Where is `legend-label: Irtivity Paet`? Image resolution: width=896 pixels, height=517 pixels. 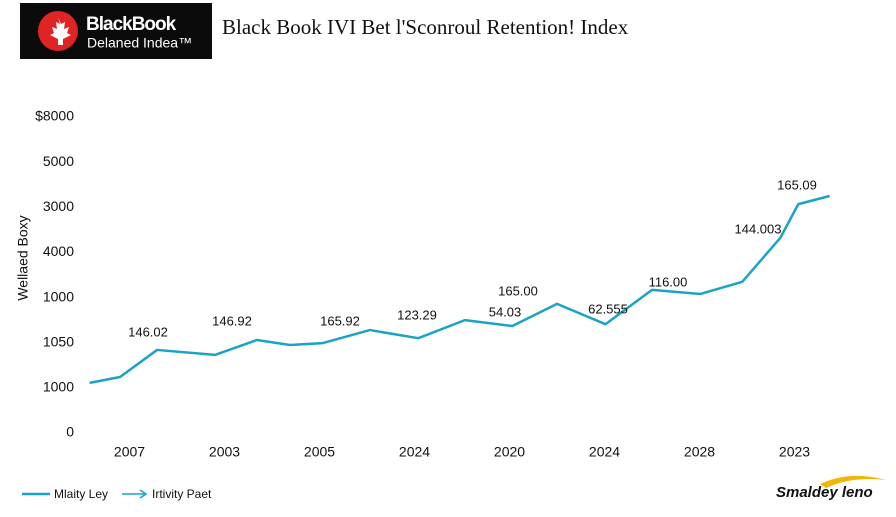
legend-label: Irtivity Paet is located at coordinates (182, 494).